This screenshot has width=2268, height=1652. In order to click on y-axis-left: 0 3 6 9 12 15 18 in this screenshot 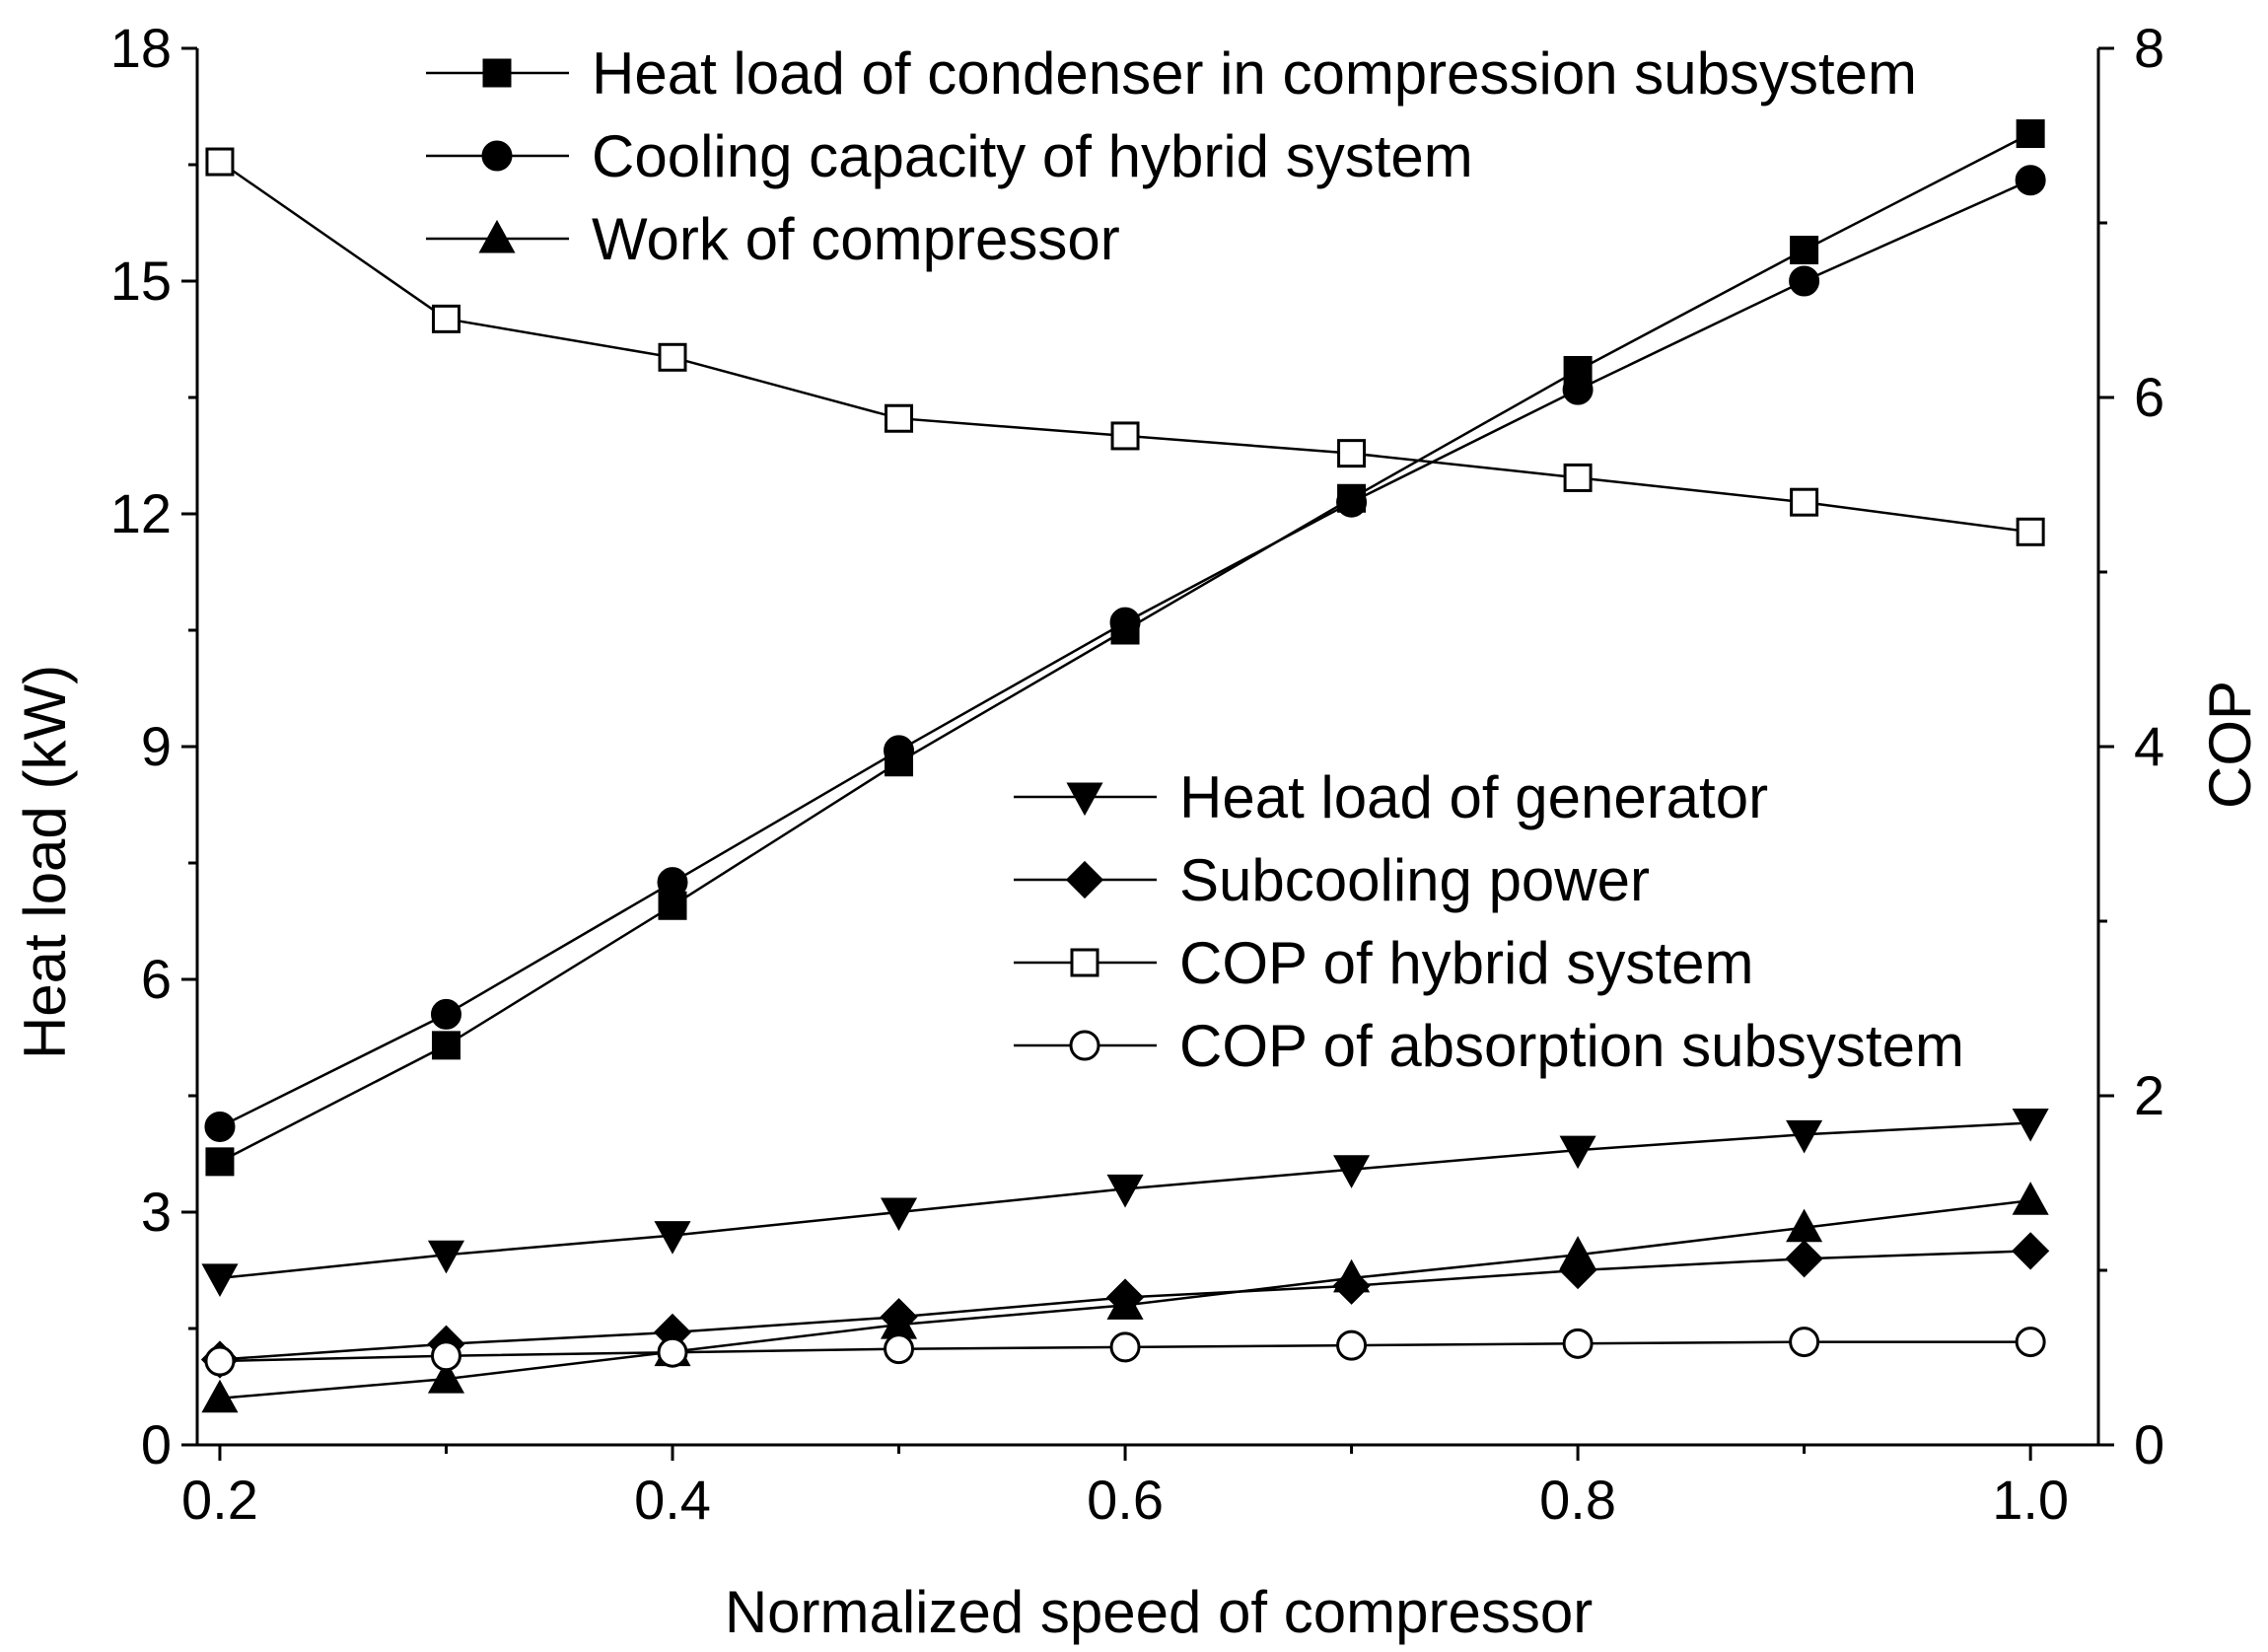, I will do `click(153, 746)`.